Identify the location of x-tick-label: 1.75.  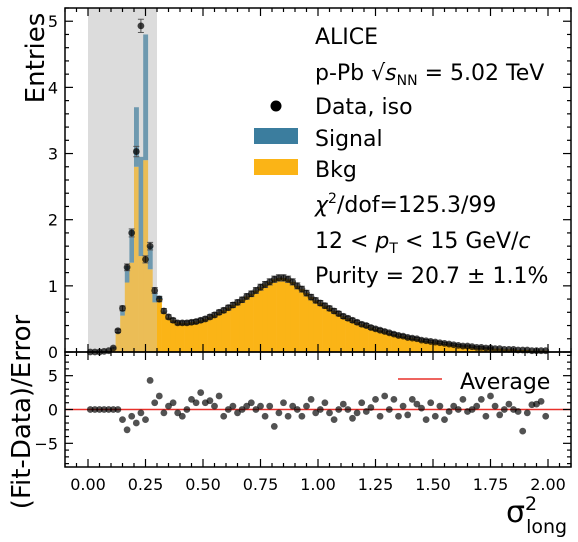
(491, 484).